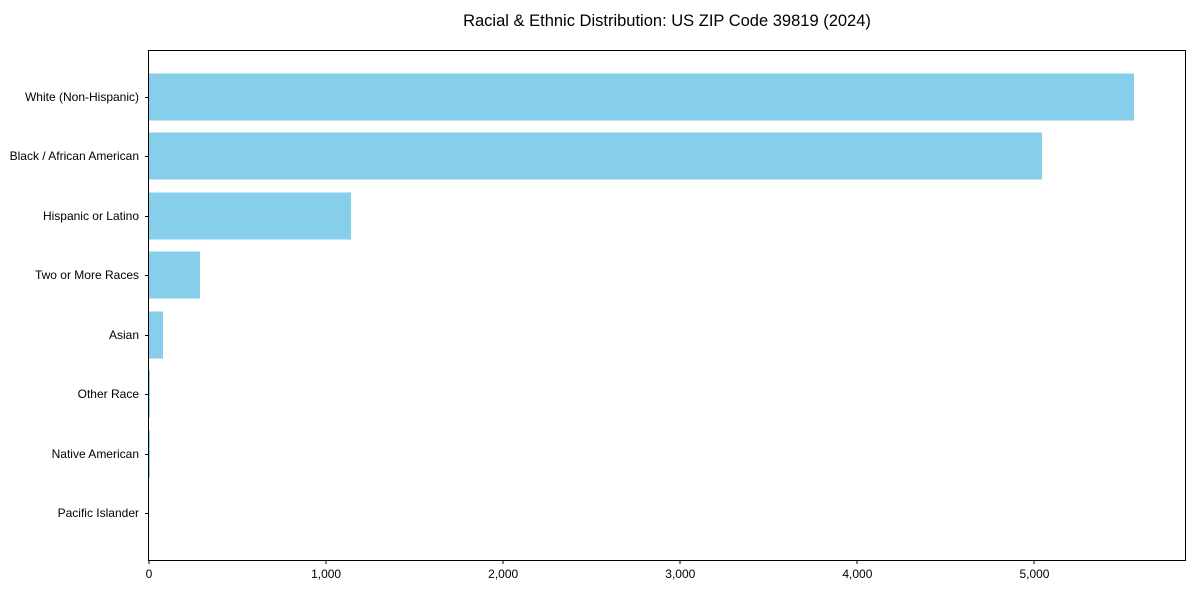  I want to click on category-label: Other Race, so click(108, 394).